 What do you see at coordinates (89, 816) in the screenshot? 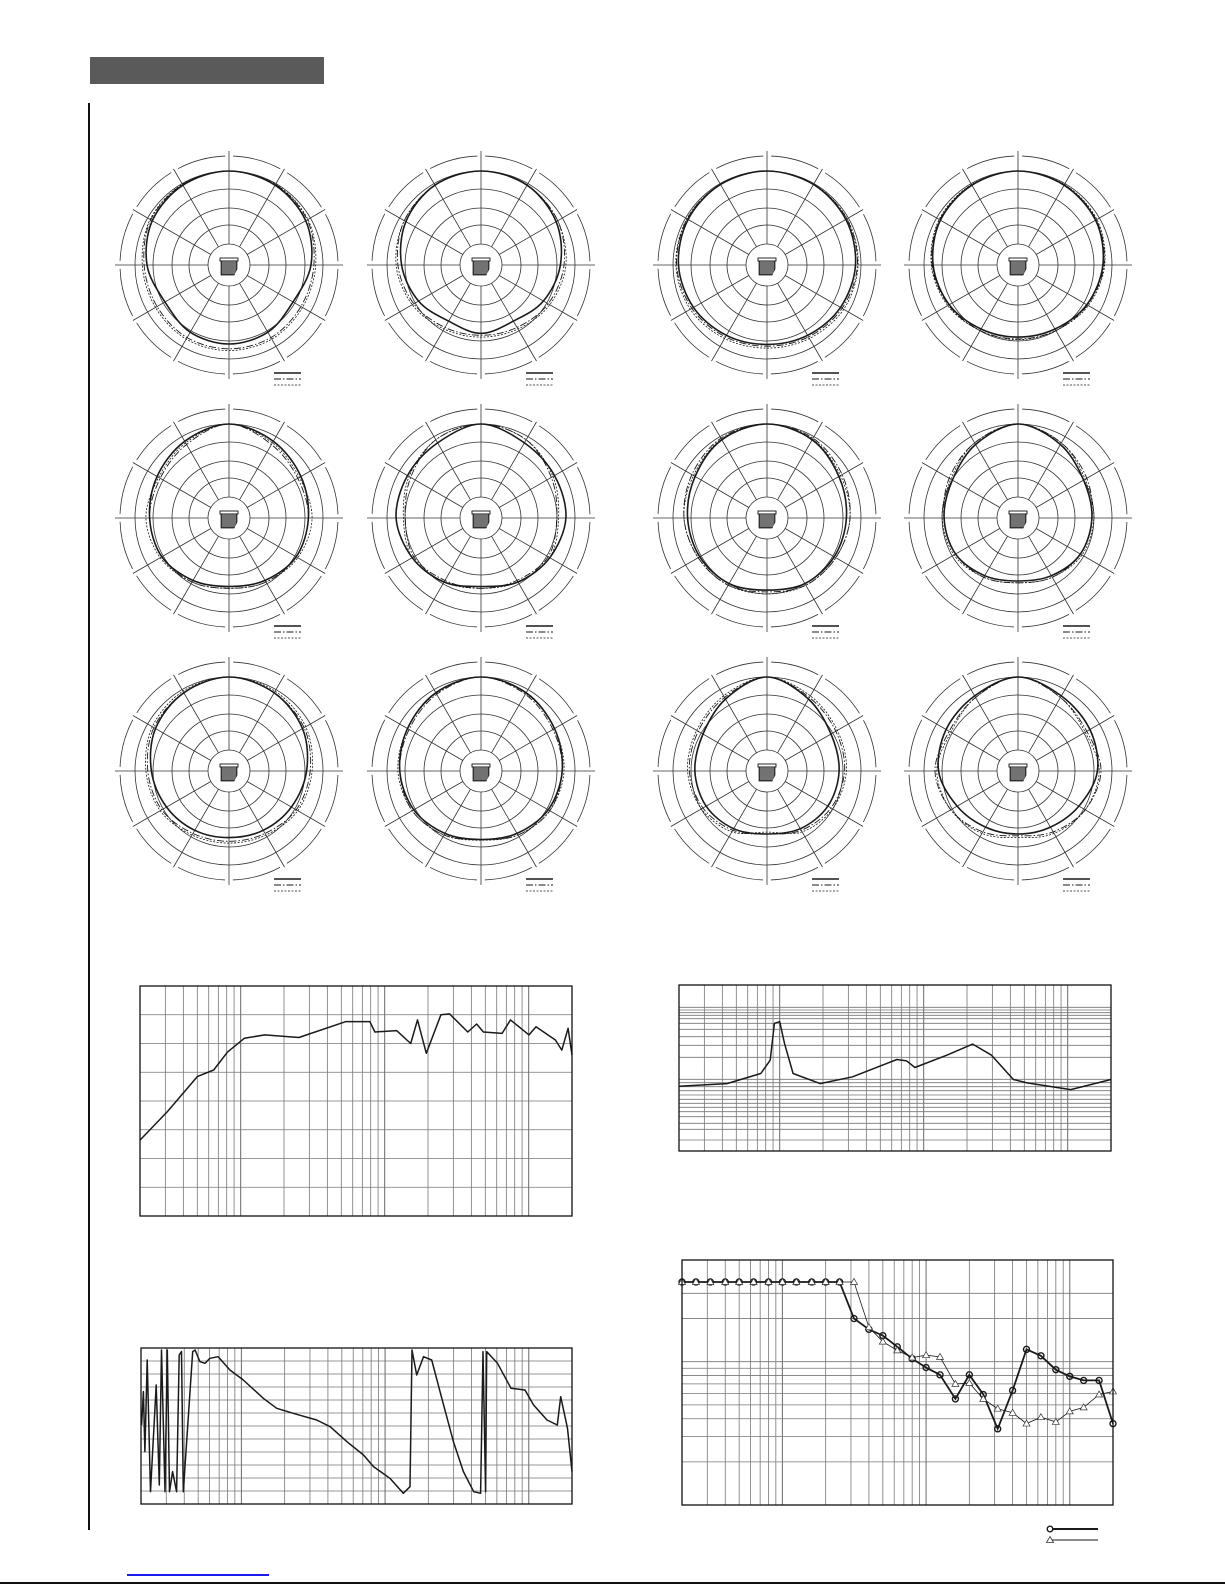
I see `left-margin-rule` at bounding box center [89, 816].